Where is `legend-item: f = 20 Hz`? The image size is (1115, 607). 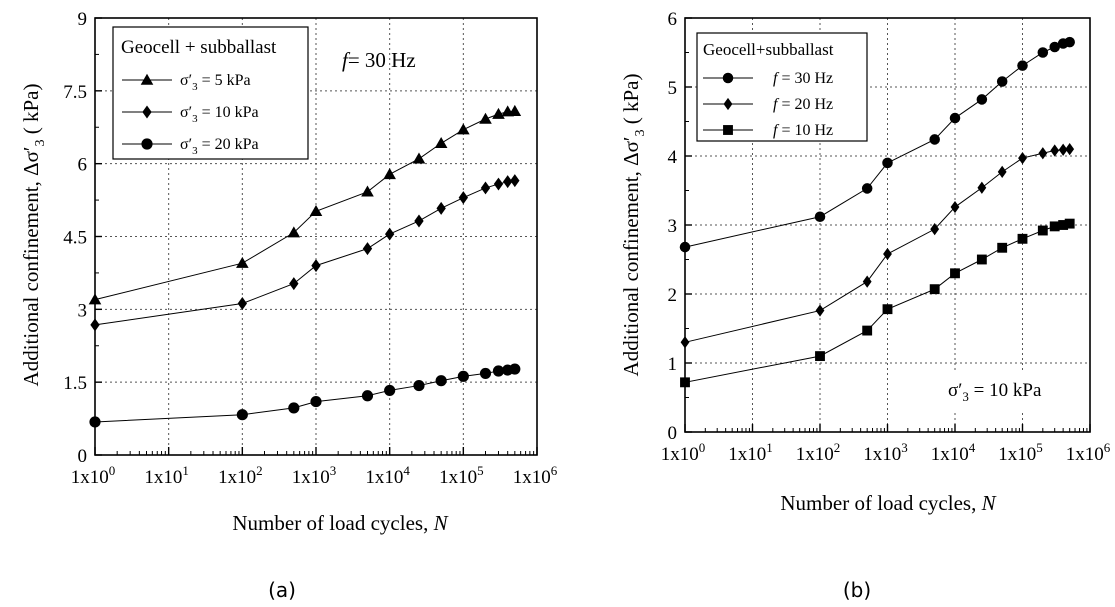 legend-item: f = 20 Hz is located at coordinates (768, 104).